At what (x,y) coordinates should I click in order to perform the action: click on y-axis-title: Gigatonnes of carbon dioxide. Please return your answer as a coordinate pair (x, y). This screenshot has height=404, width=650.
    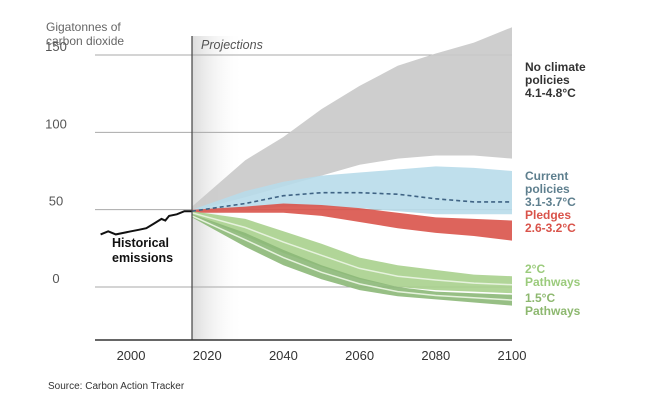
    Looking at the image, I should click on (85, 34).